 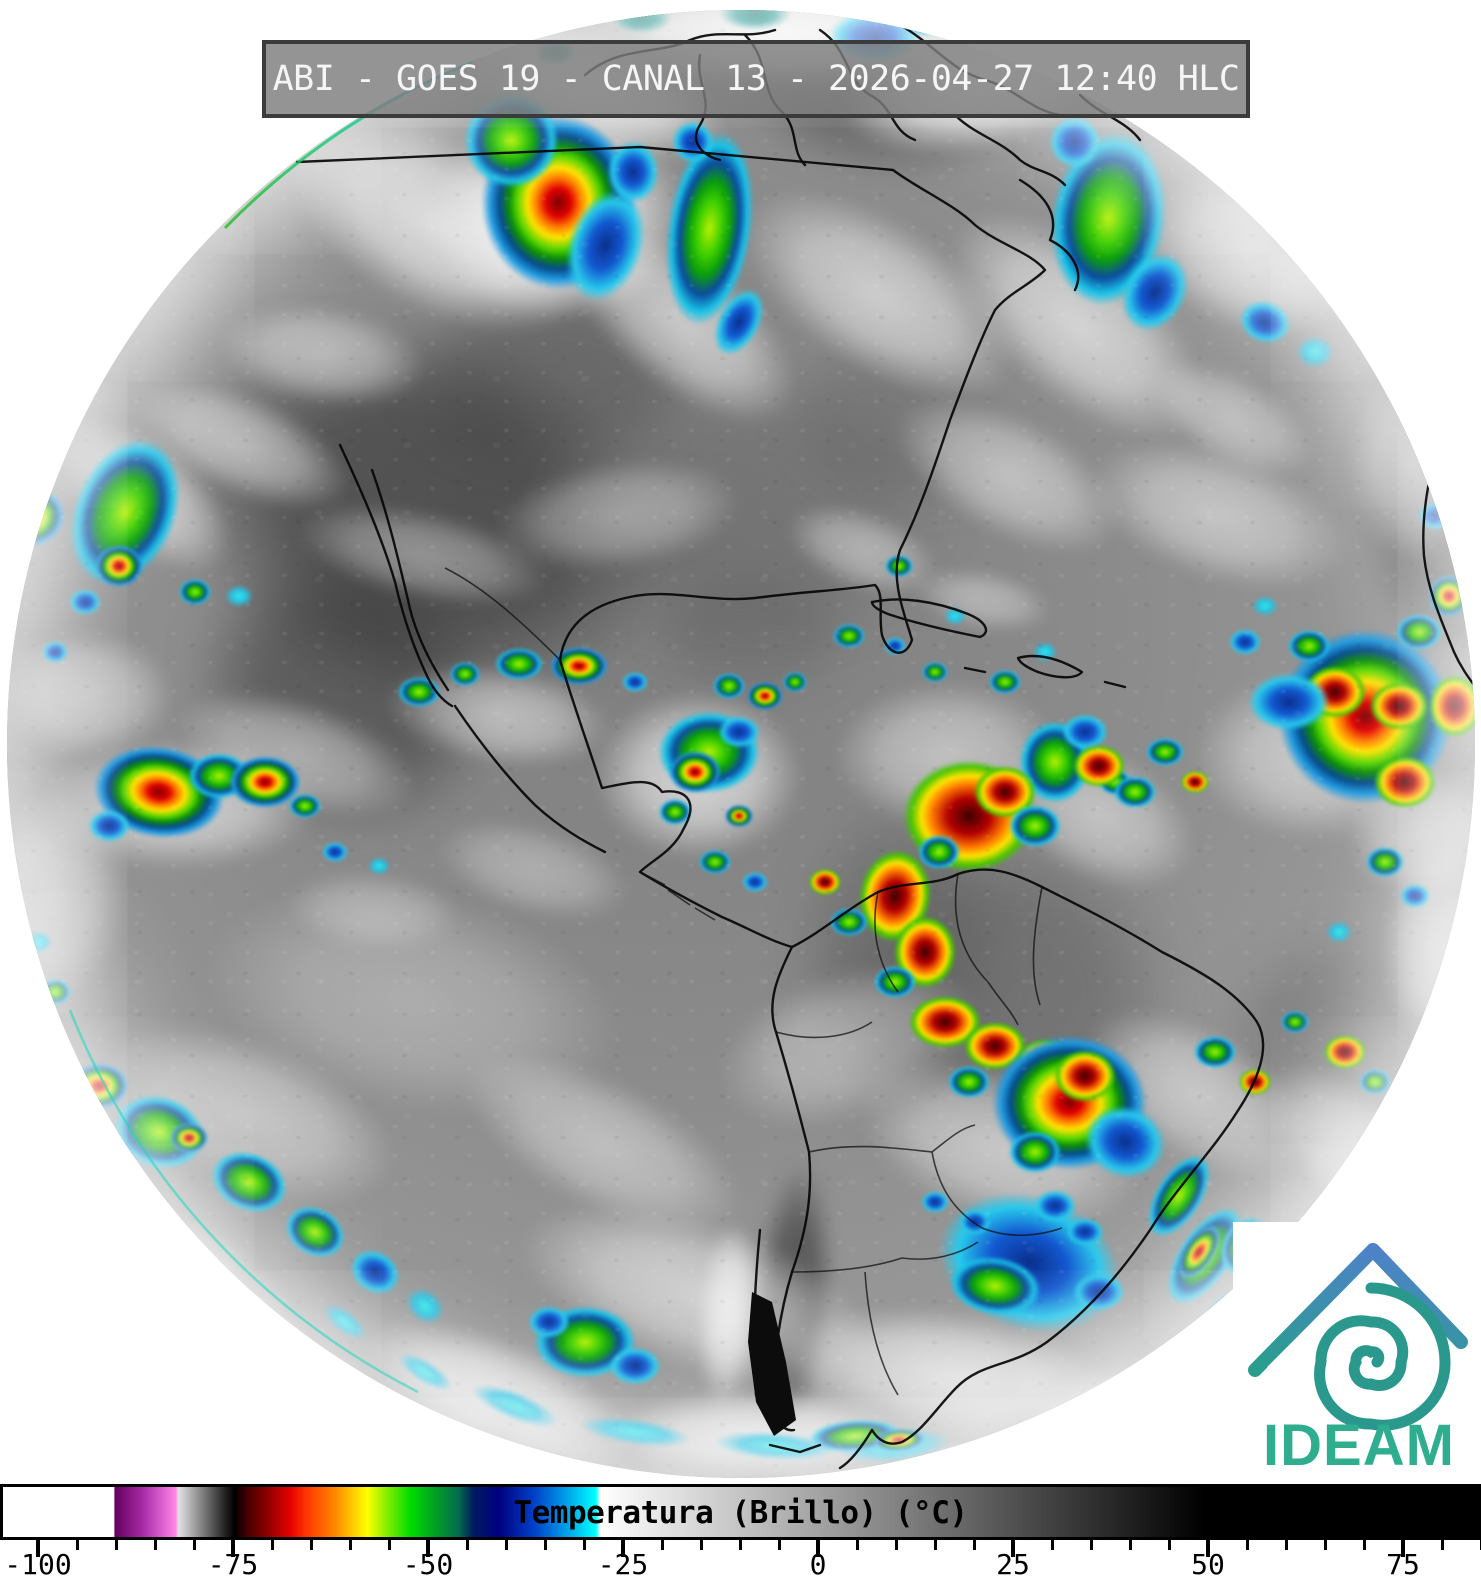 I want to click on colorbar-title: Temperatura (Brillo) (°C), so click(x=740, y=1513).